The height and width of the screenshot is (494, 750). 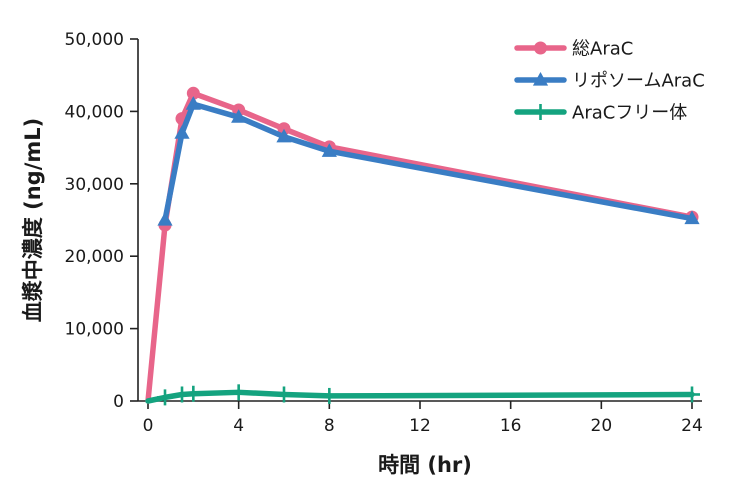 What do you see at coordinates (94, 112) in the screenshot?
I see `y-tick-label: 40,000` at bounding box center [94, 112].